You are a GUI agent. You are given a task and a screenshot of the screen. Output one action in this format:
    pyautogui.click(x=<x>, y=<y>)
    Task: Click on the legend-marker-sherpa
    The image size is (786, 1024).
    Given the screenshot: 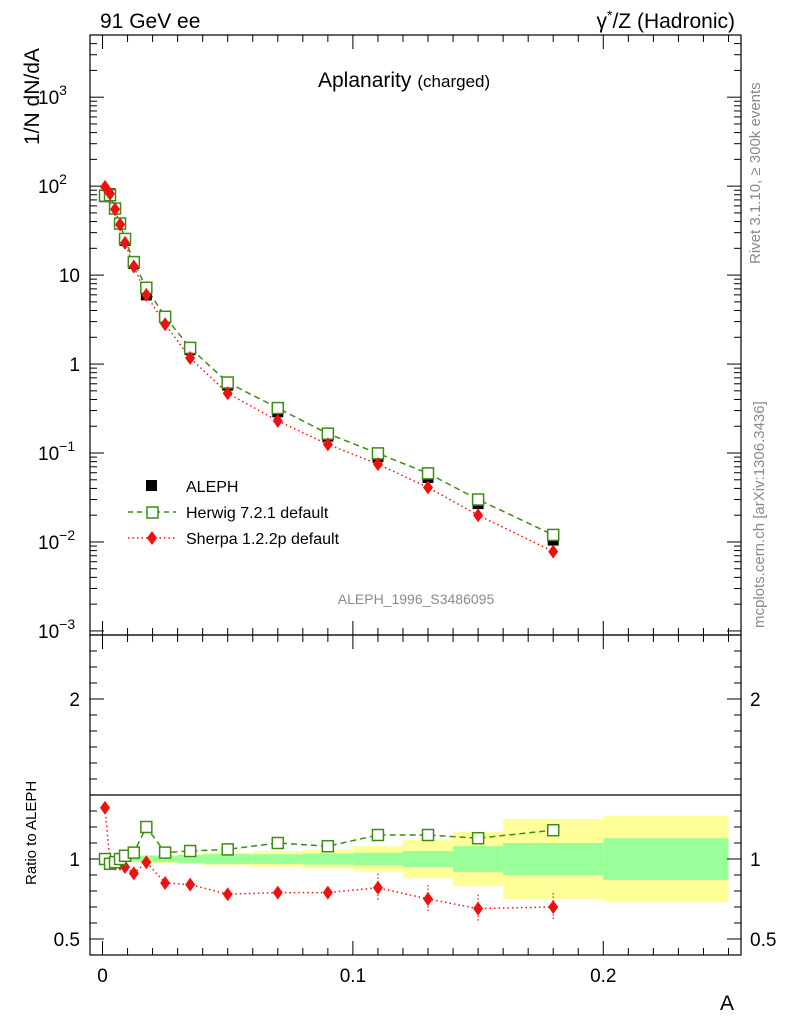 What is the action you would take?
    pyautogui.click(x=152, y=538)
    